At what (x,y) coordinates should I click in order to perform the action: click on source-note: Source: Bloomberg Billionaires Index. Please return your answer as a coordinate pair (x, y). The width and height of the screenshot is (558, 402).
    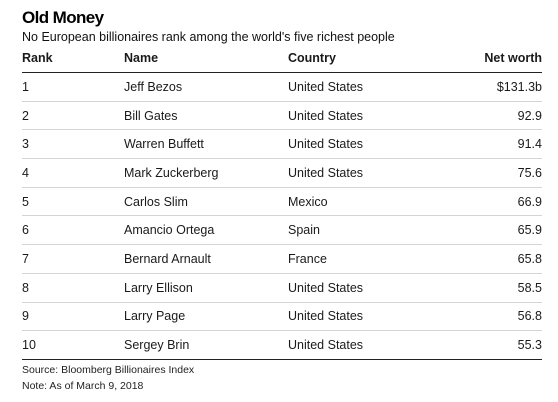
    Looking at the image, I should click on (108, 370).